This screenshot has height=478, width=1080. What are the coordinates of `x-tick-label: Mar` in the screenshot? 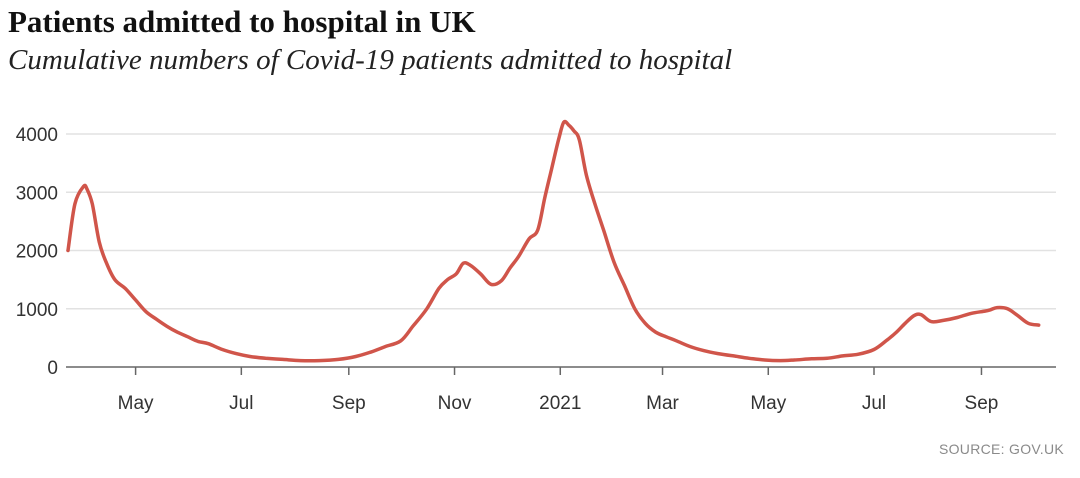 It's located at (662, 403).